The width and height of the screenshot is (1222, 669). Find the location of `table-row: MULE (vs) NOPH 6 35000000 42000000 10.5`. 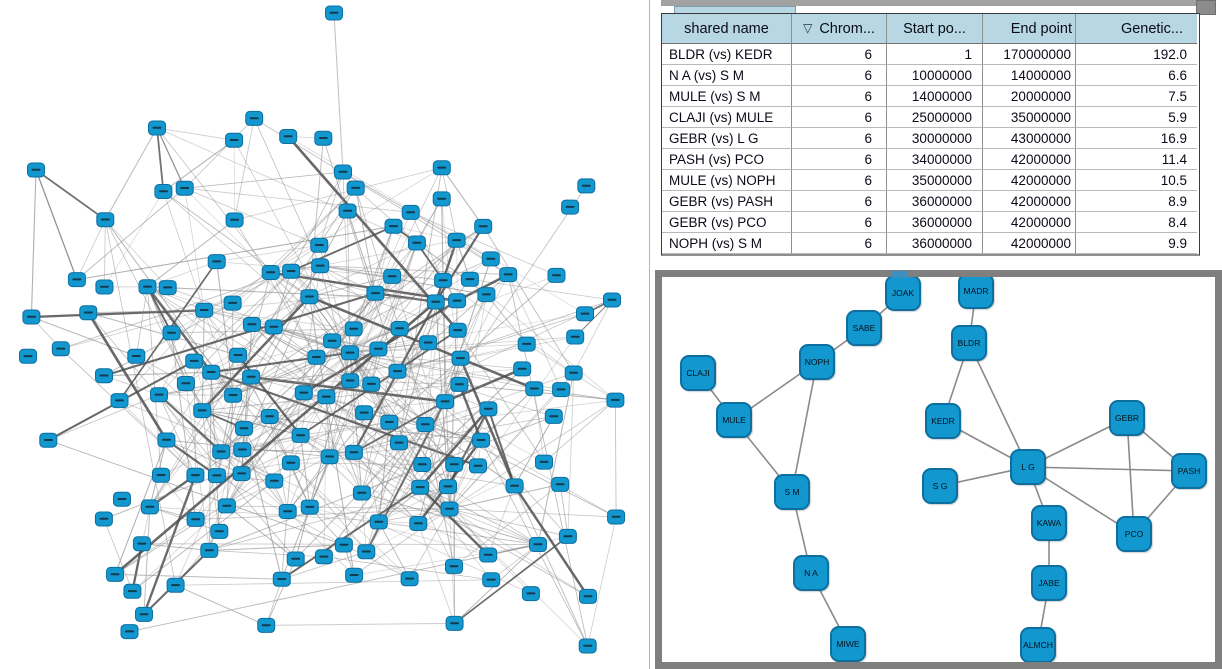

table-row: MULE (vs) NOPH 6 35000000 42000000 10.5 is located at coordinates (930, 180).